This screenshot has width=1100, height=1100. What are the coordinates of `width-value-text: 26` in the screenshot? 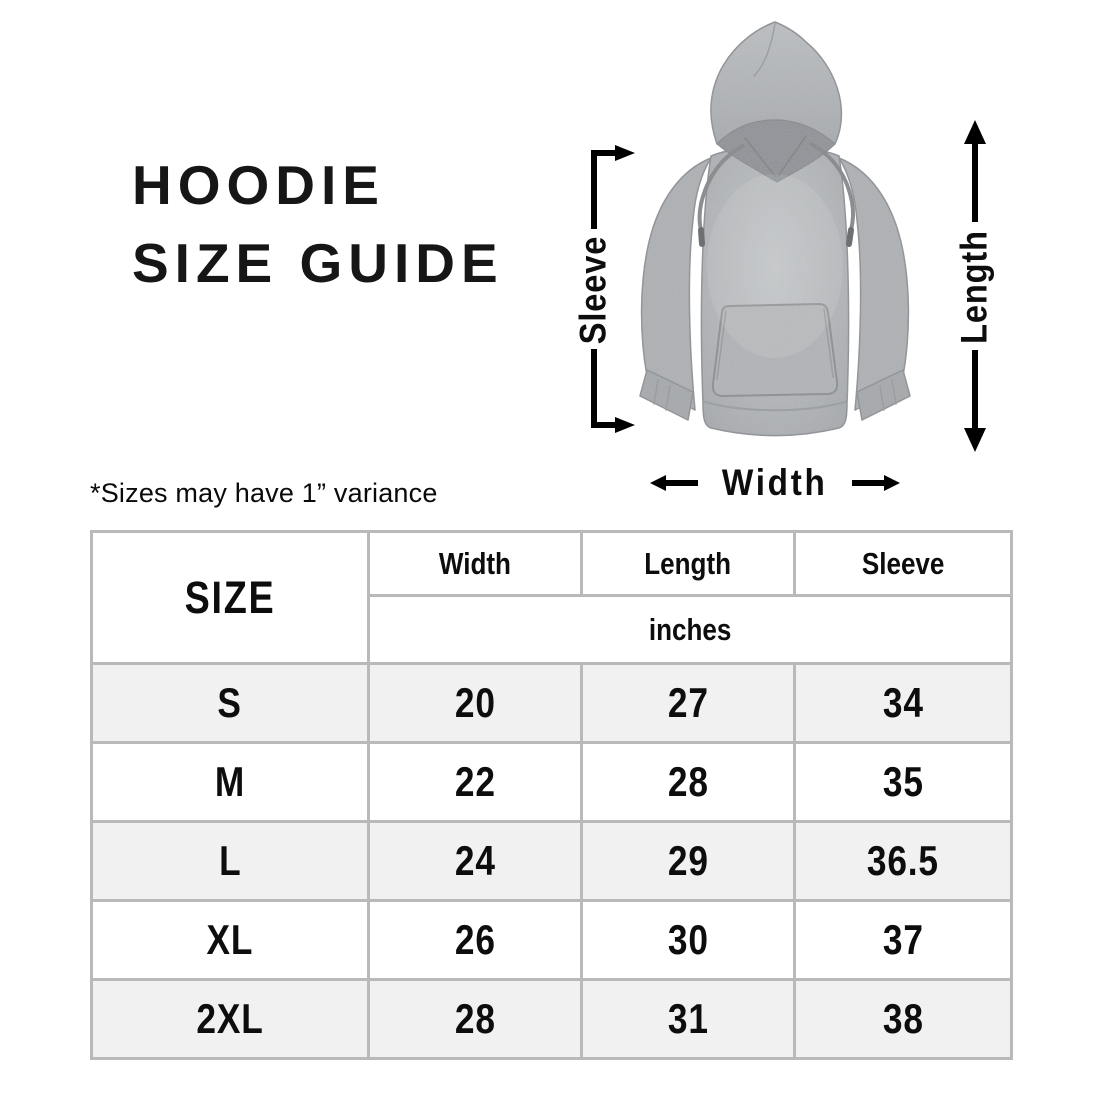 It's located at (475, 939).